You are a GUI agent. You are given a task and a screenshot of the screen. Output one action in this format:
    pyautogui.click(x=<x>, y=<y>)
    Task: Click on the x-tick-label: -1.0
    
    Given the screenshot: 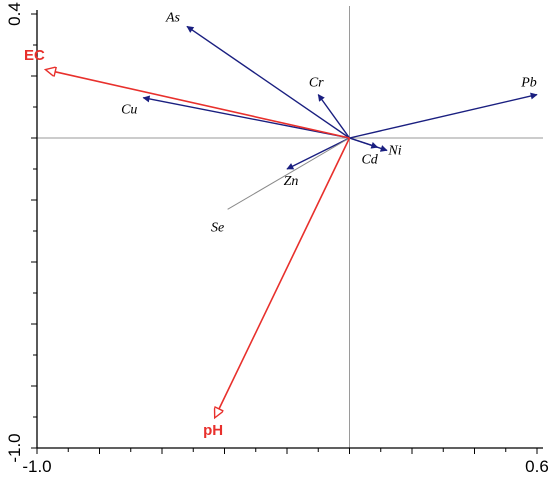 What is the action you would take?
    pyautogui.click(x=36, y=466)
    